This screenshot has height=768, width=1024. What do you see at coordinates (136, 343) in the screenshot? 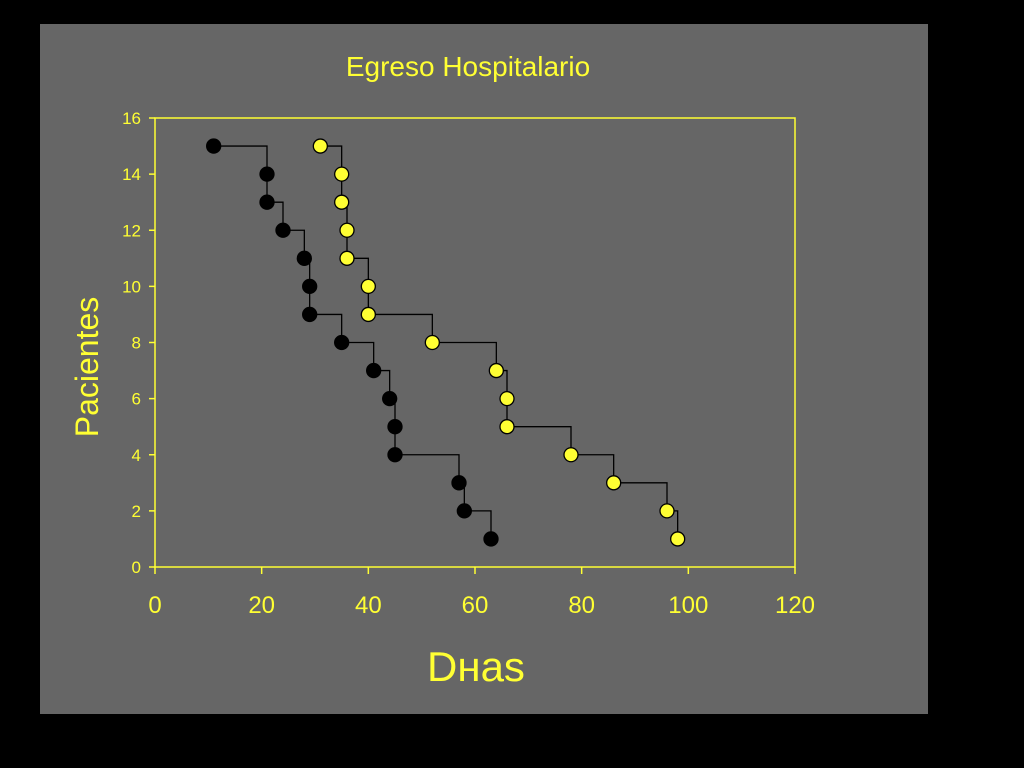
I see `y-tick-label: 8` at bounding box center [136, 343].